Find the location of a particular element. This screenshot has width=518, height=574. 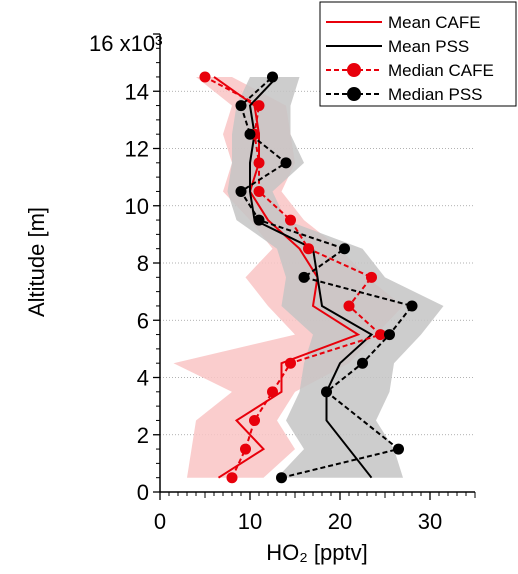

legend-label-median-cafe: Median CAFE is located at coordinates (441, 70).